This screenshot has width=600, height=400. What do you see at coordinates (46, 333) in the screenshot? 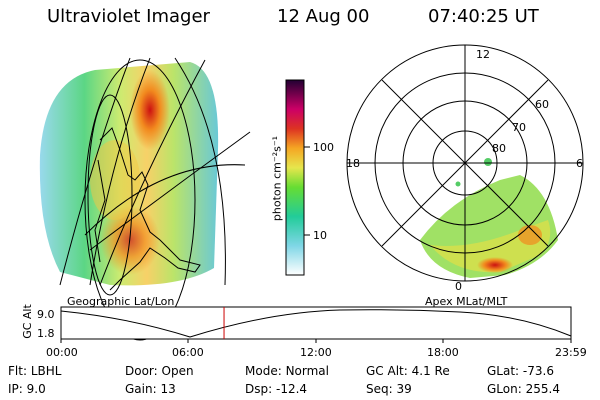
I see `altitude-ytick-low: 1.8` at bounding box center [46, 333].